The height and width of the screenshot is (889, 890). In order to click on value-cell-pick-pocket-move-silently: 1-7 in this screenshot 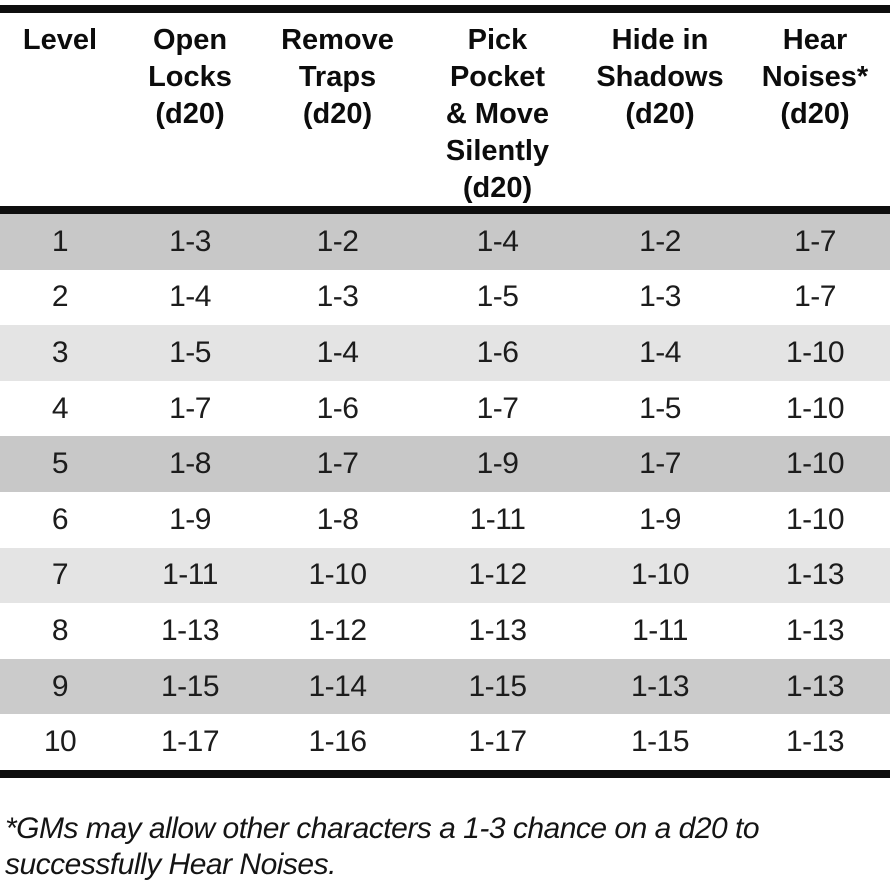, I will do `click(497, 408)`.